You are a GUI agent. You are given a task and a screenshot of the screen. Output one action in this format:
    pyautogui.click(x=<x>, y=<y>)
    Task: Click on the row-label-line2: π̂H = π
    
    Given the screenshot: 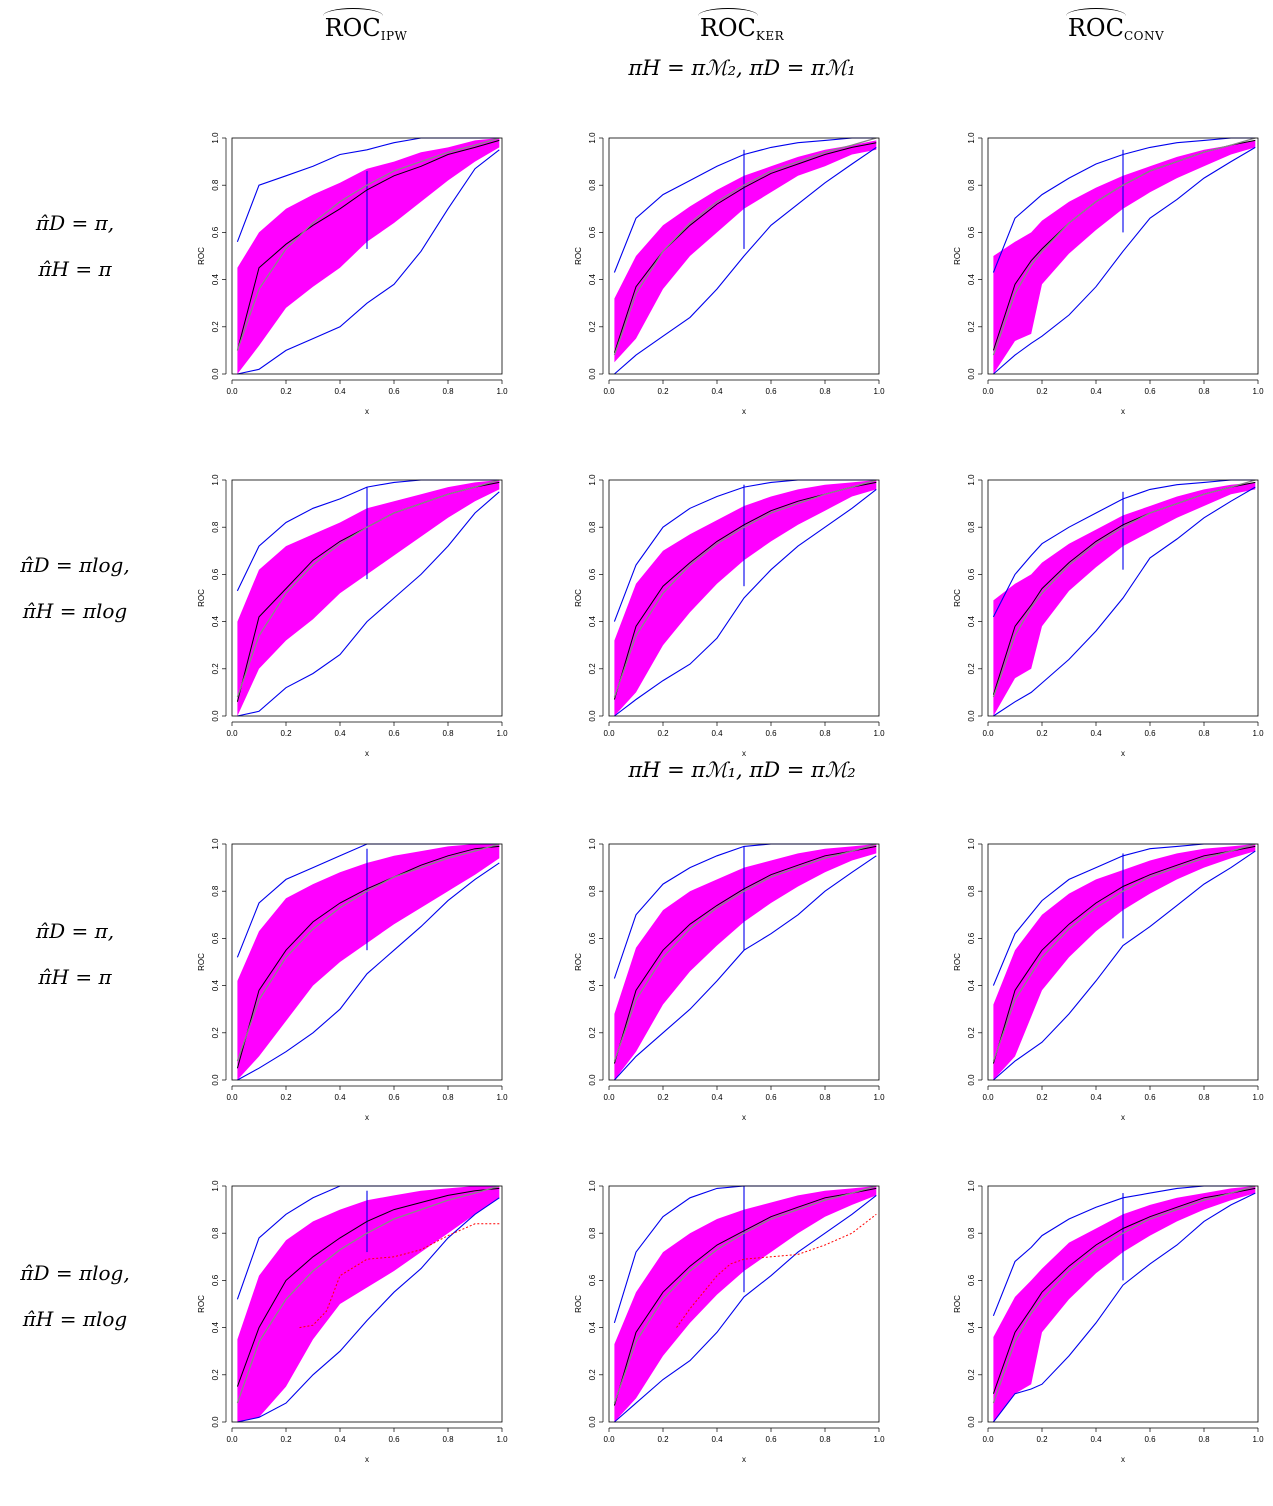 What is the action you would take?
    pyautogui.click(x=75, y=269)
    